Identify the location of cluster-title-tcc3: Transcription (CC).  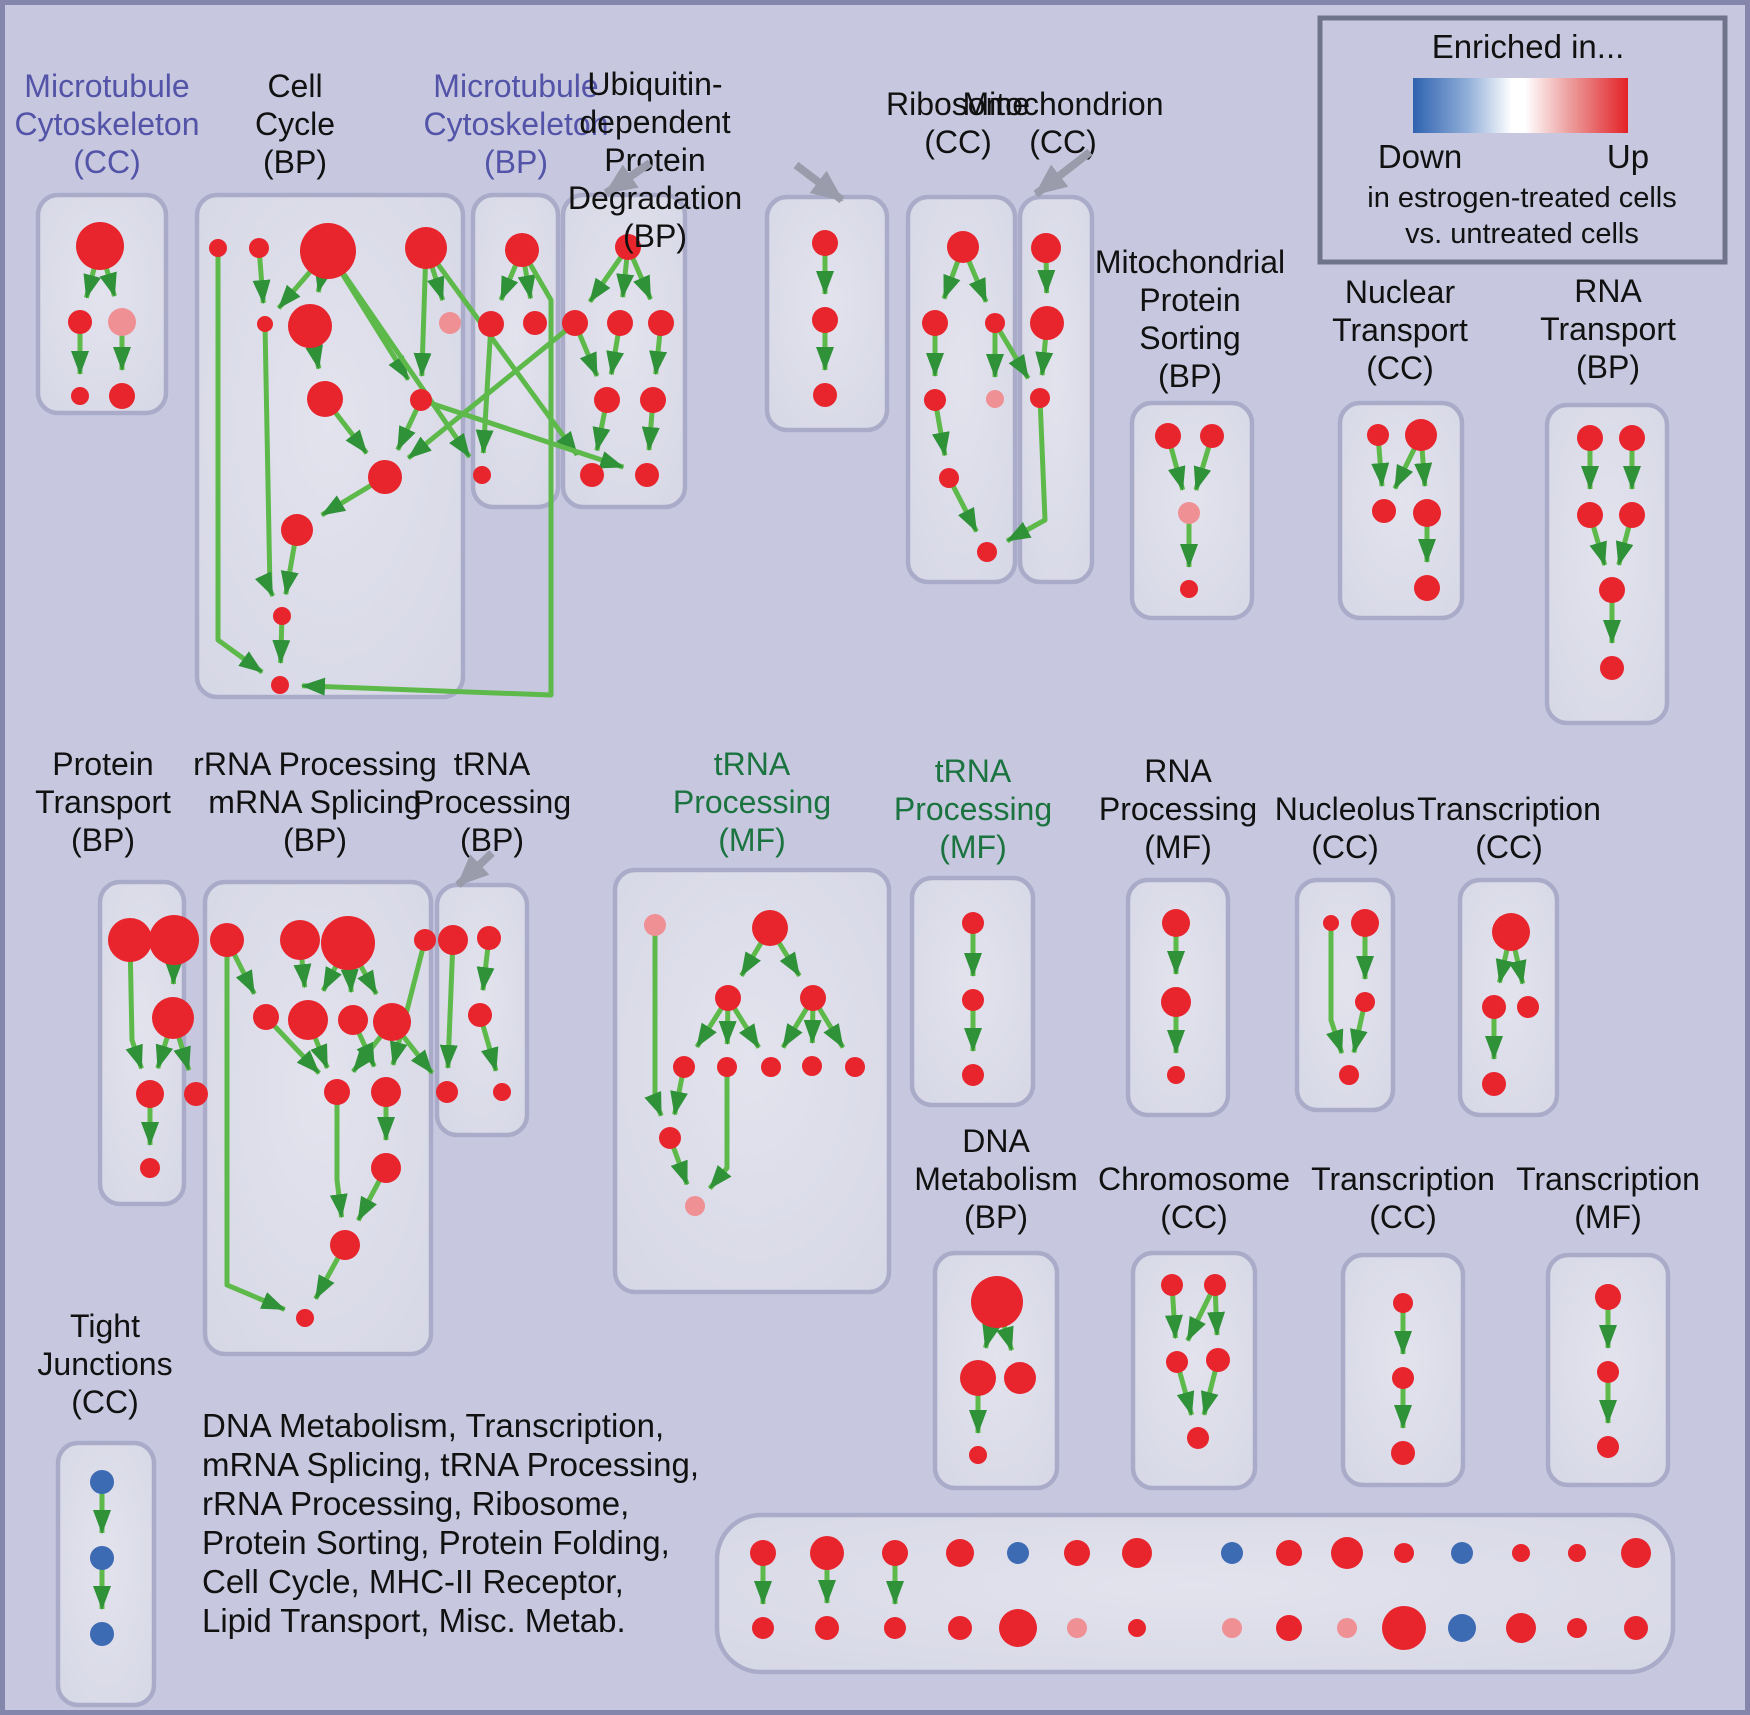
(1403, 1198).